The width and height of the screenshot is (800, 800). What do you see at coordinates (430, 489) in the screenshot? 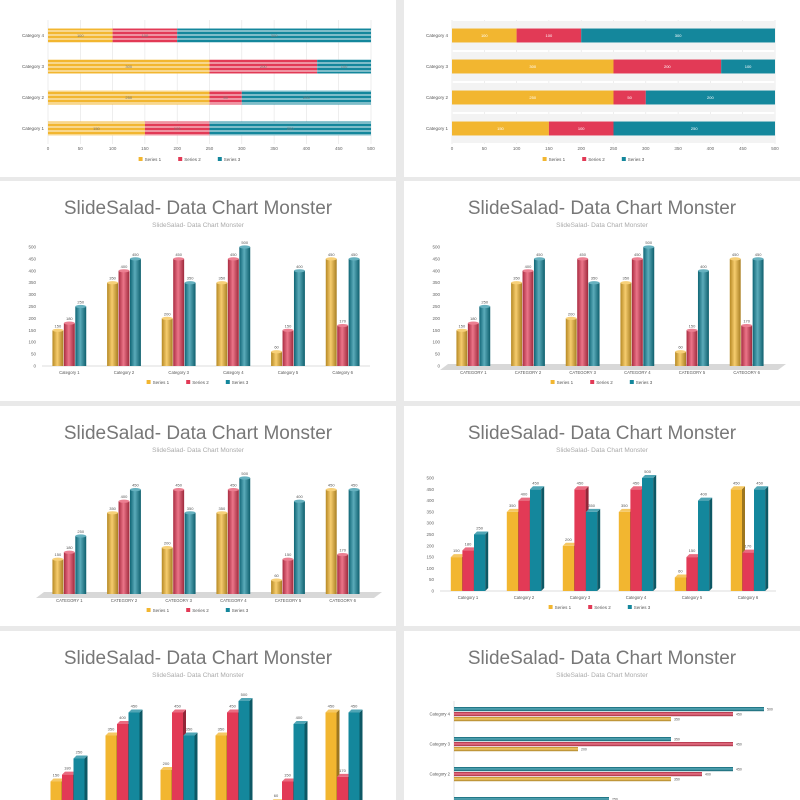
I see `y-tick-label: 450` at bounding box center [430, 489].